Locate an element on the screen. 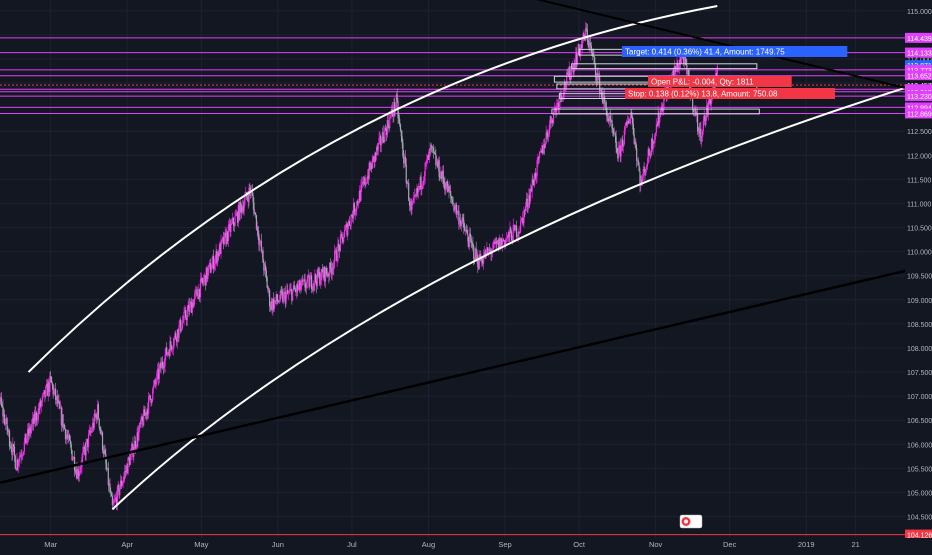 The height and width of the screenshot is (555, 932). tradingview-badge-icon is located at coordinates (691, 521).